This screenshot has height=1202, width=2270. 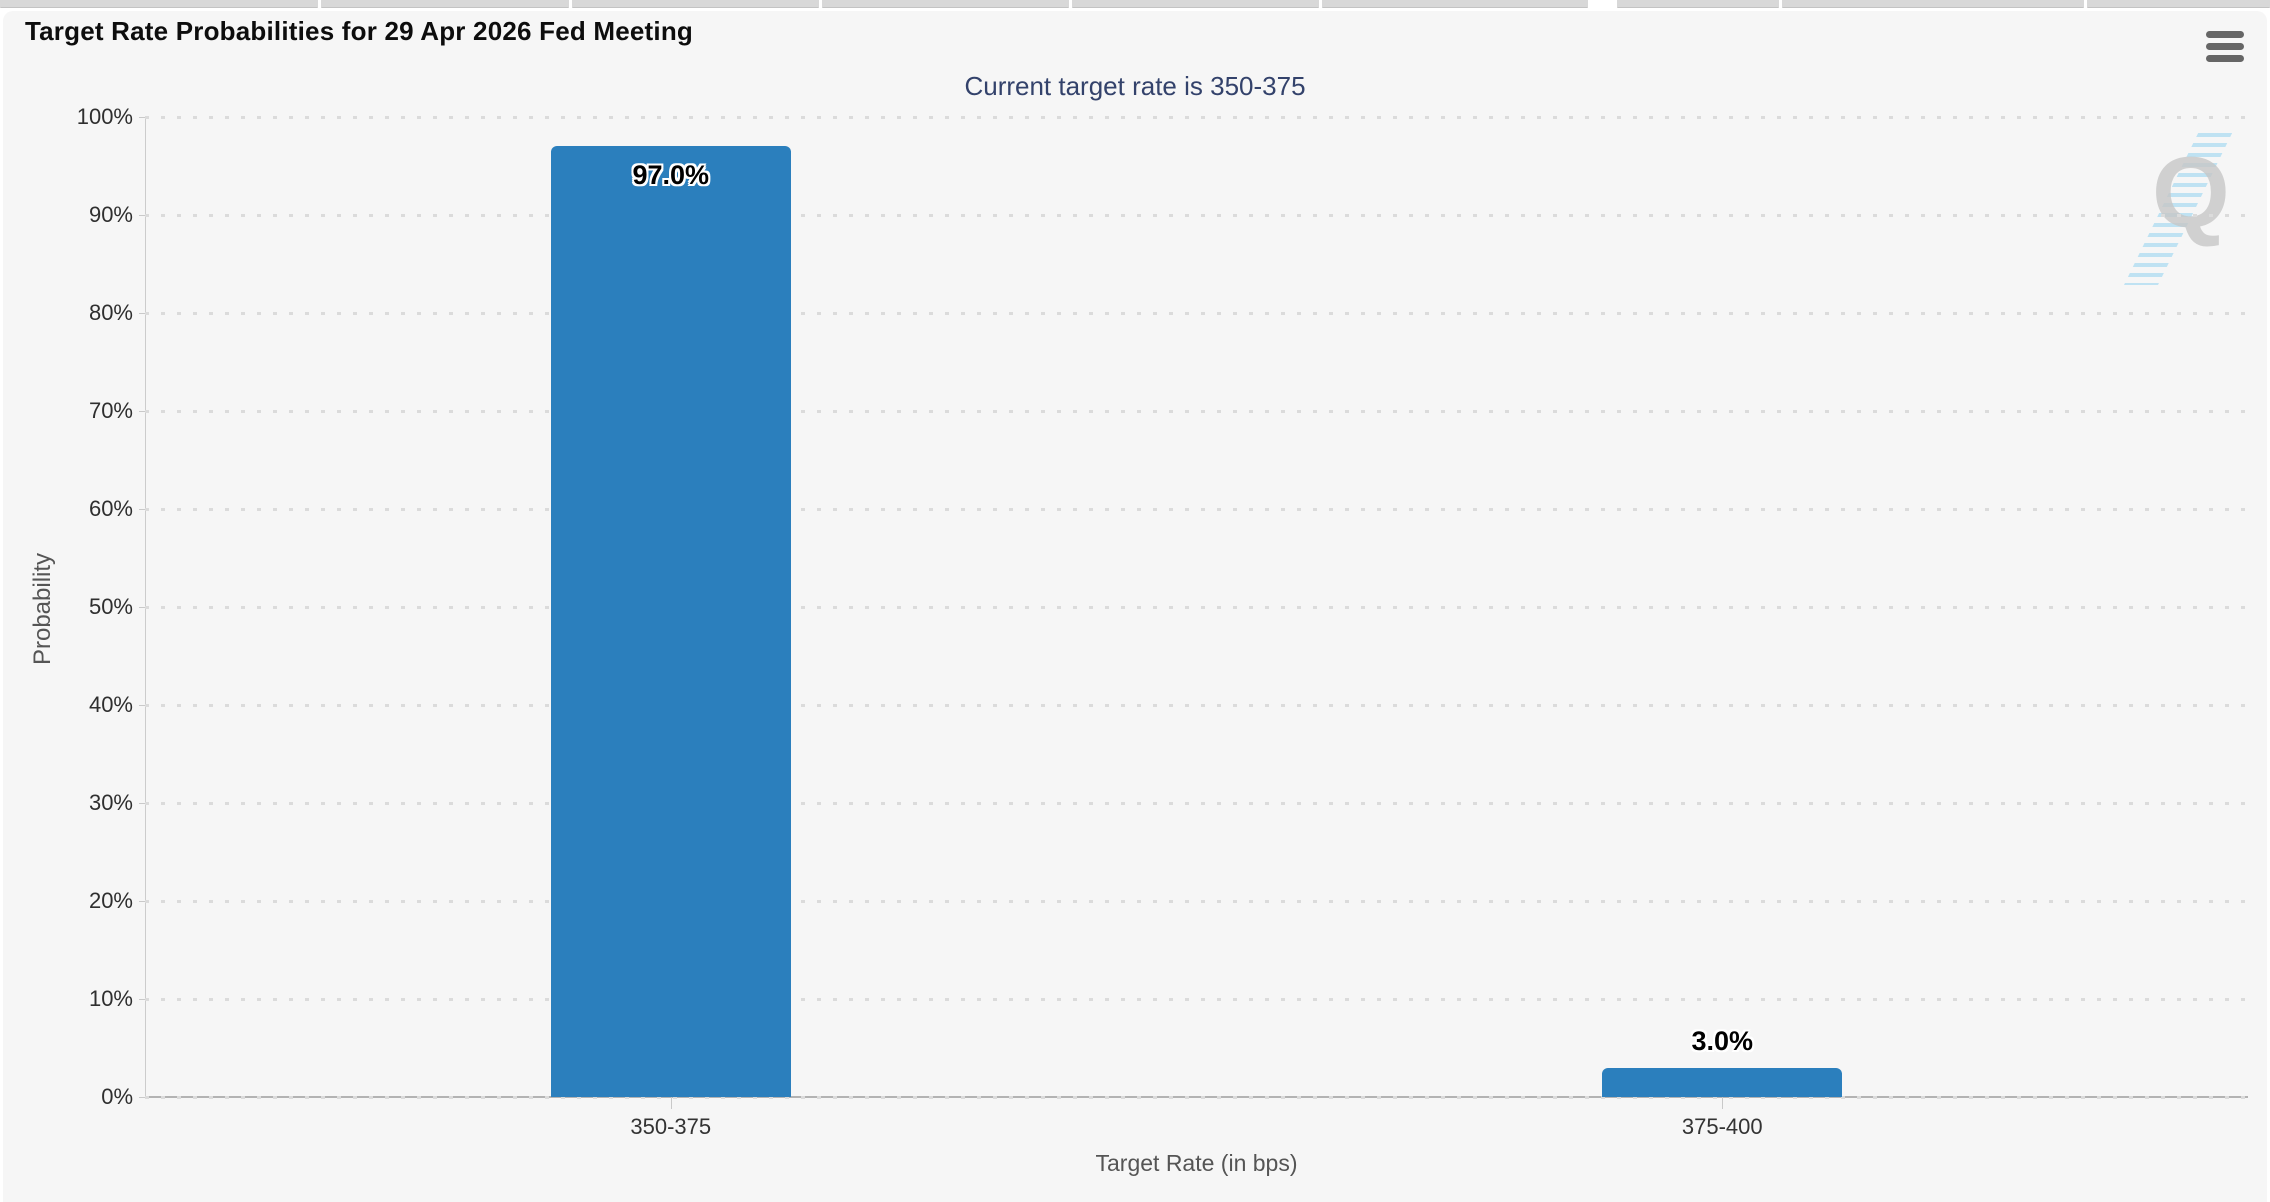 I want to click on y-axis-tick-label: 60%, so click(x=110, y=508).